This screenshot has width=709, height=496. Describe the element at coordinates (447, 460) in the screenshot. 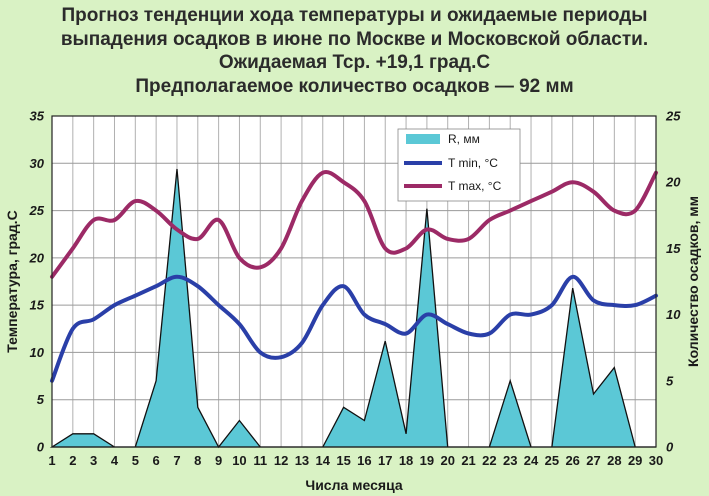

I see `x-tick-label-20: 20` at that location.